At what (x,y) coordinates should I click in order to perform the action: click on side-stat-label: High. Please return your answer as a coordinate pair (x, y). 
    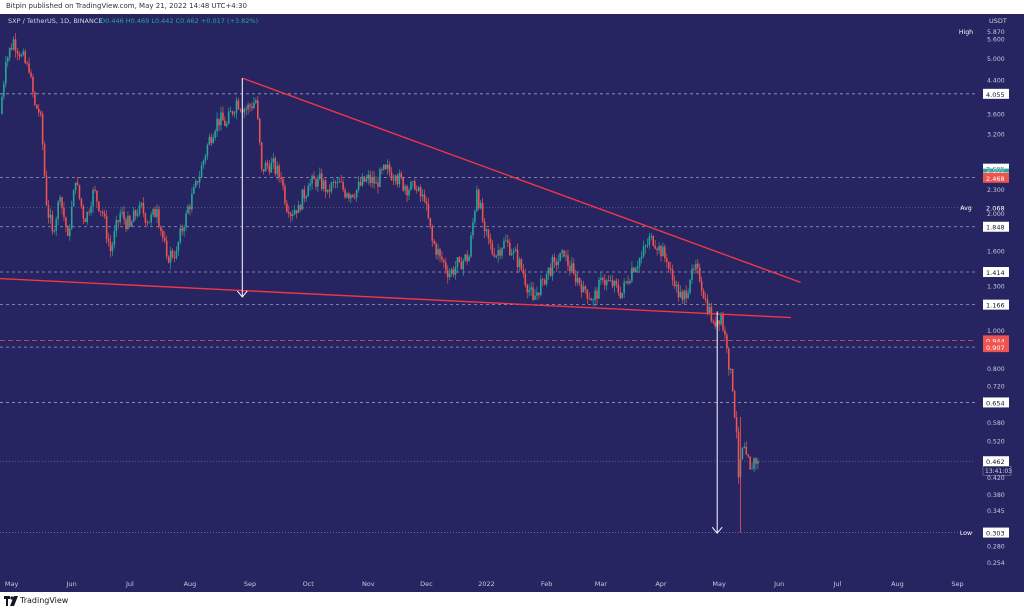
    Looking at the image, I should click on (966, 32).